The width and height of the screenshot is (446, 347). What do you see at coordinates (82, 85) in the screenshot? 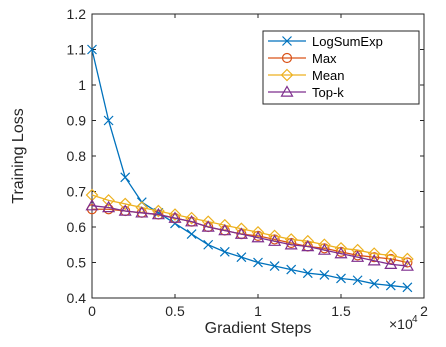
I see `y-tick-label: 1` at bounding box center [82, 85].